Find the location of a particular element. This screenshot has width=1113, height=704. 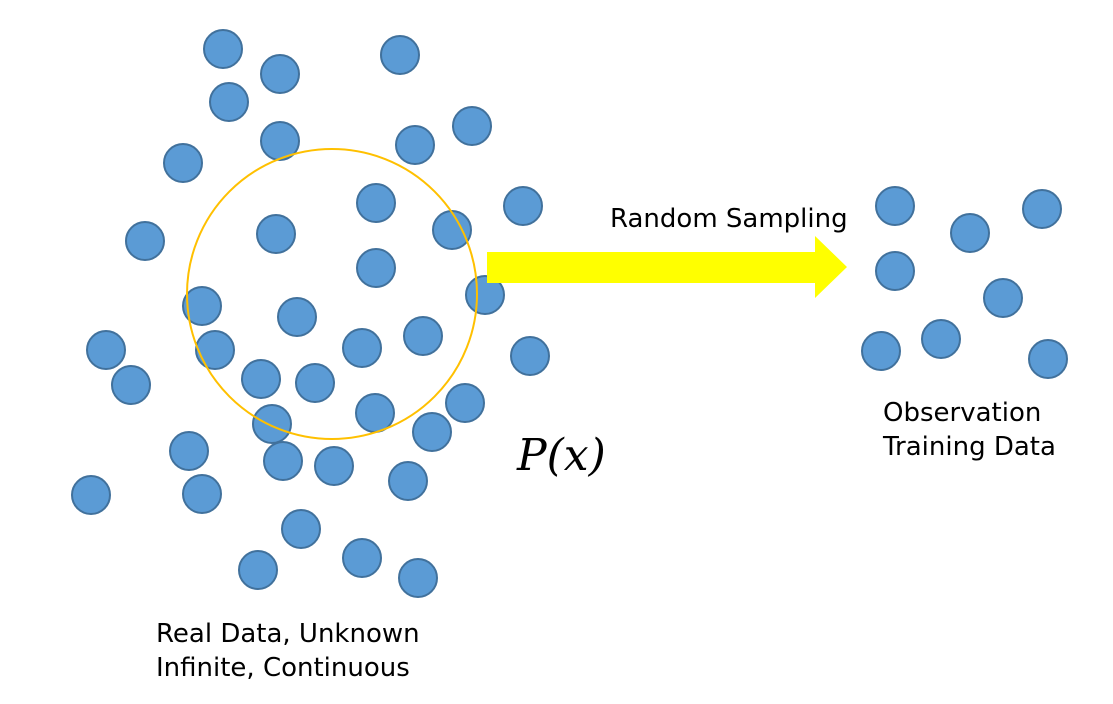

observation-data-points is located at coordinates (964, 282).